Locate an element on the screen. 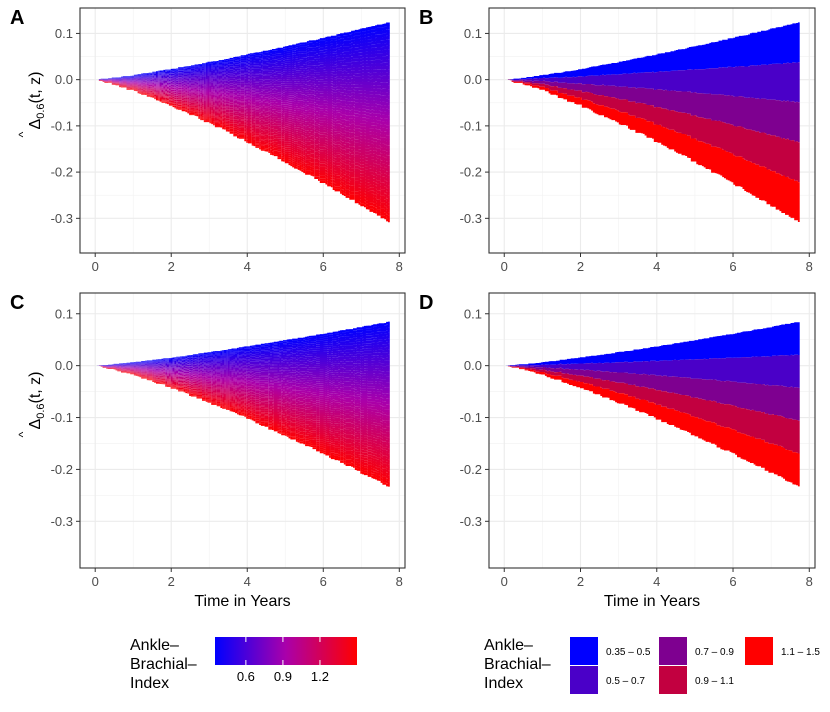 The image size is (830, 712). legend-key-label: 1.1 – 1.5 is located at coordinates (800, 652).